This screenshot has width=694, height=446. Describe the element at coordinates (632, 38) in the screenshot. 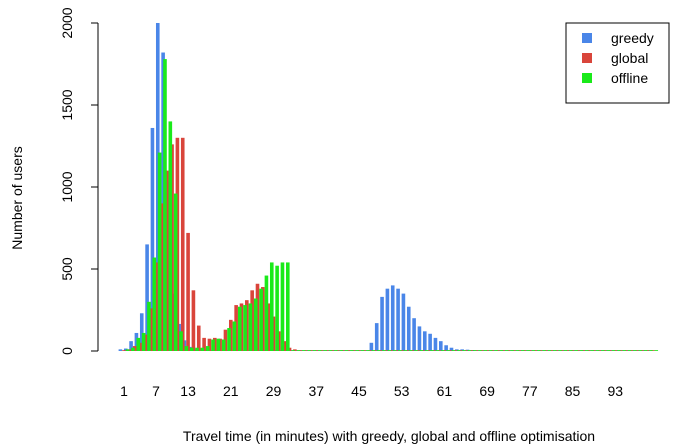

I see `legend-label-greedy: greedy` at that location.